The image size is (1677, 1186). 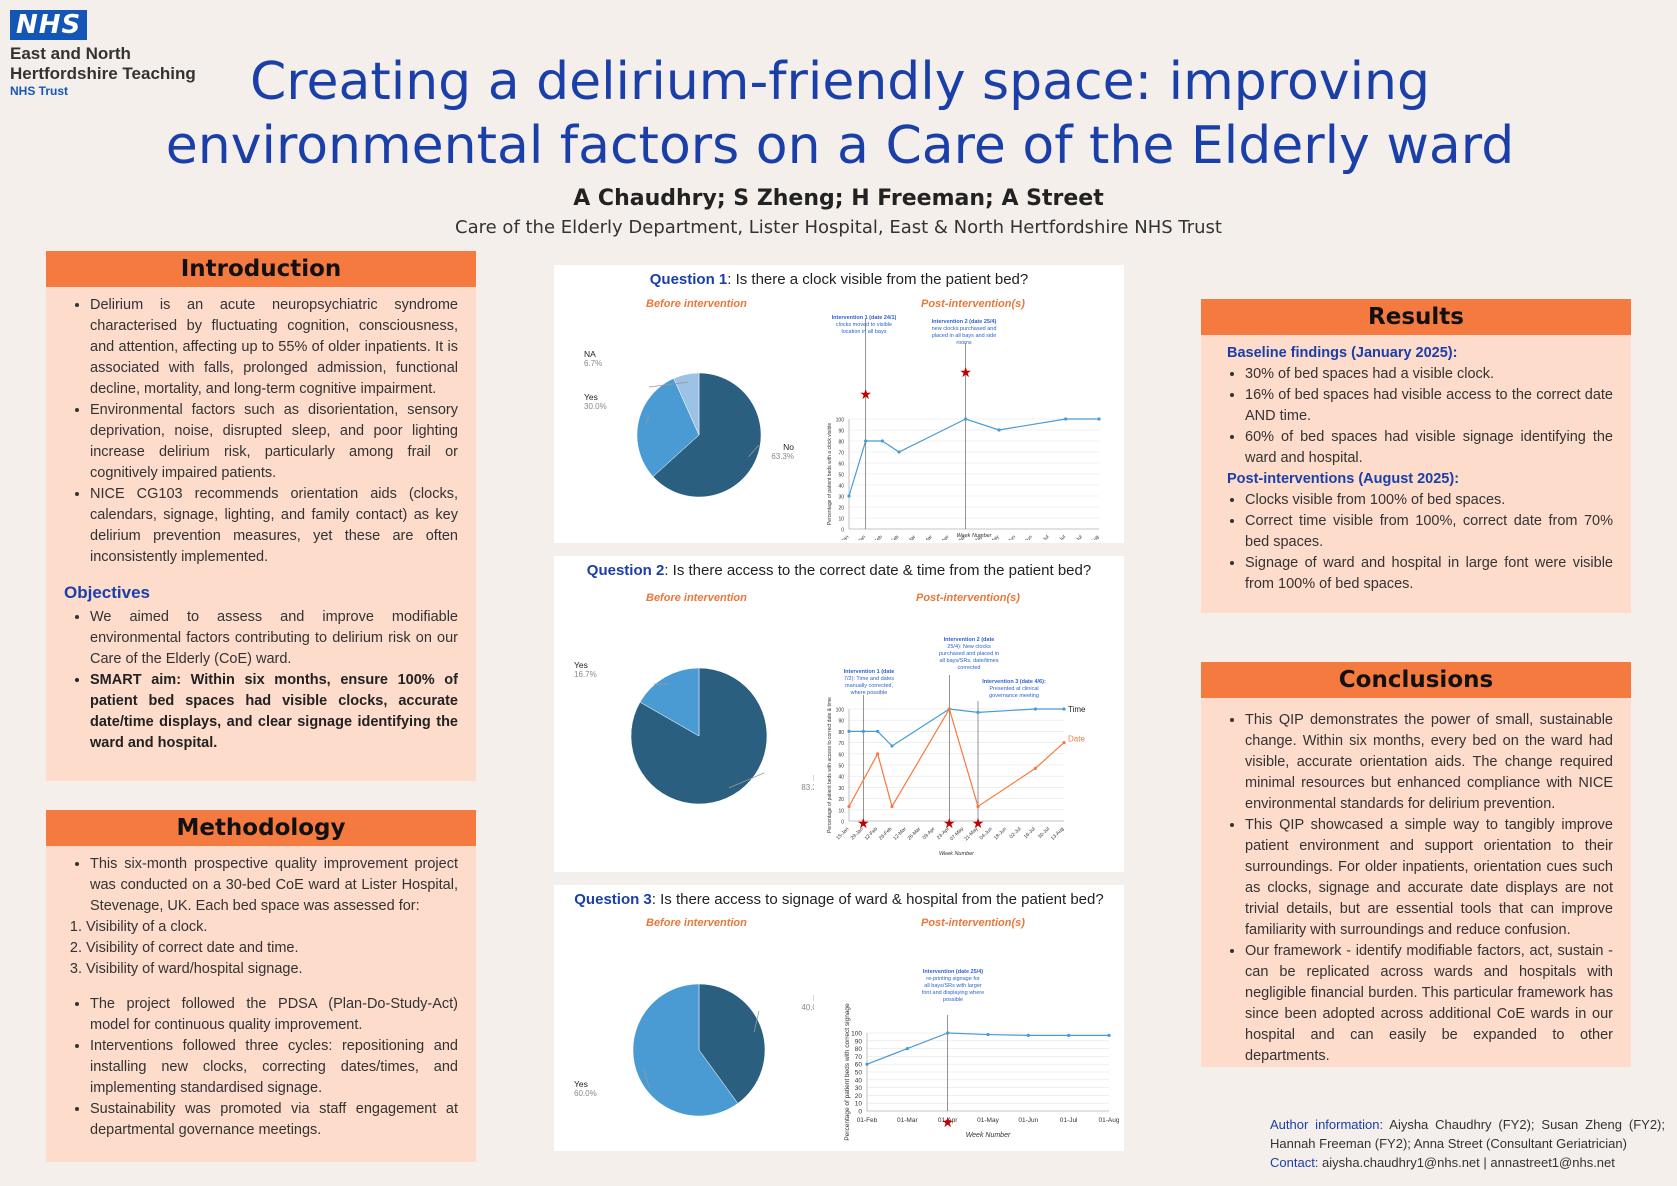 What do you see at coordinates (876, 537) in the screenshot?
I see `x-tick-label: 12-Feb` at bounding box center [876, 537].